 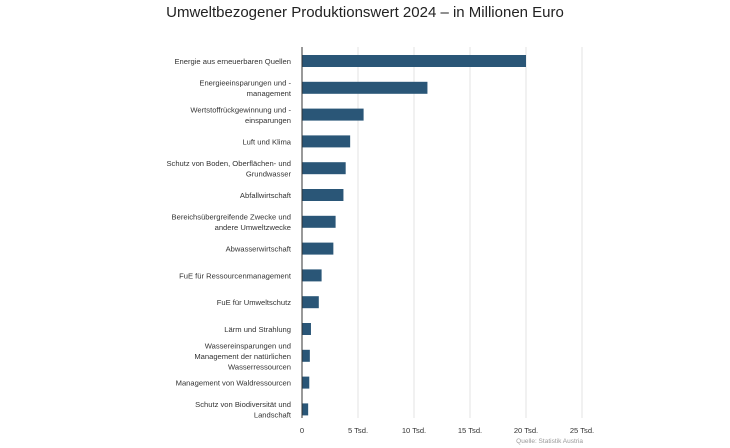 I want to click on category-label: Abwasserwirtschaft, so click(x=259, y=249).